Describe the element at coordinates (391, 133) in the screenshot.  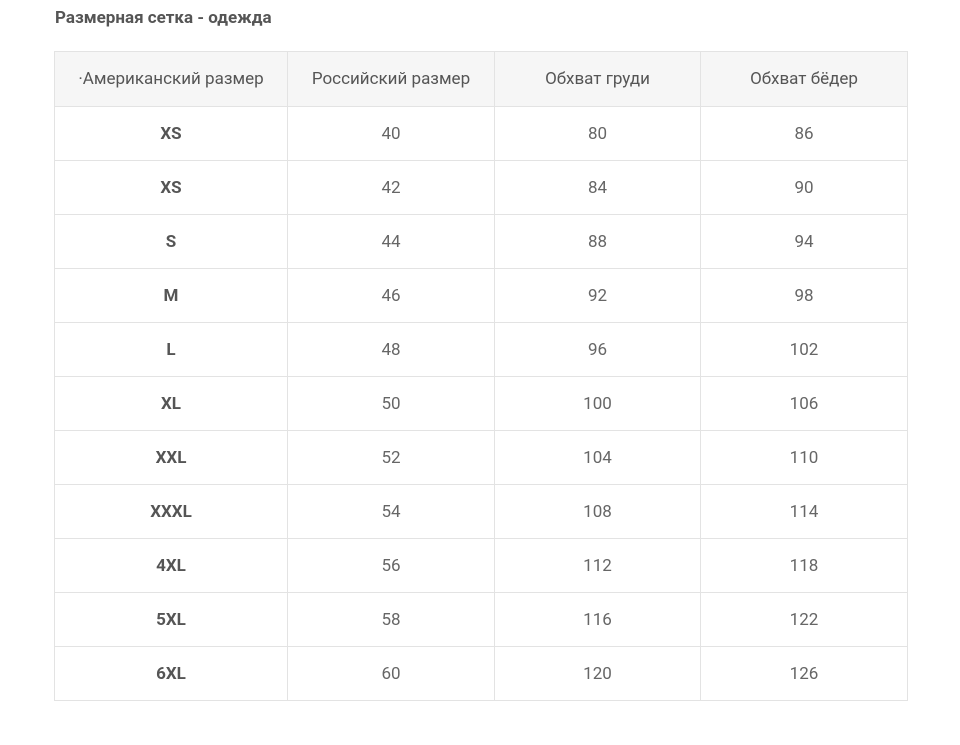
I see `measure-cell: 40` at that location.